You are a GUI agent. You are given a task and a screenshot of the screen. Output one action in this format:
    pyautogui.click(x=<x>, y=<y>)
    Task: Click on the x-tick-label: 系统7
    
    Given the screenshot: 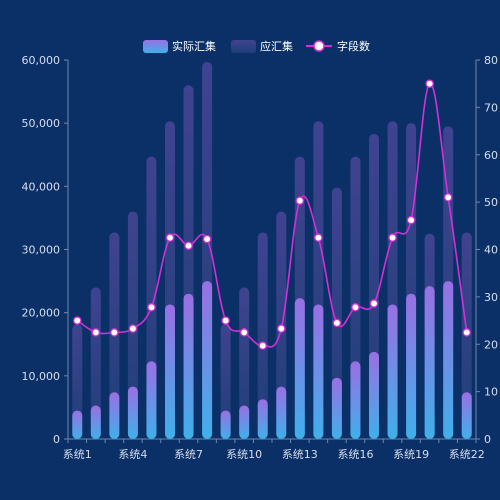 What is the action you would take?
    pyautogui.click(x=188, y=454)
    